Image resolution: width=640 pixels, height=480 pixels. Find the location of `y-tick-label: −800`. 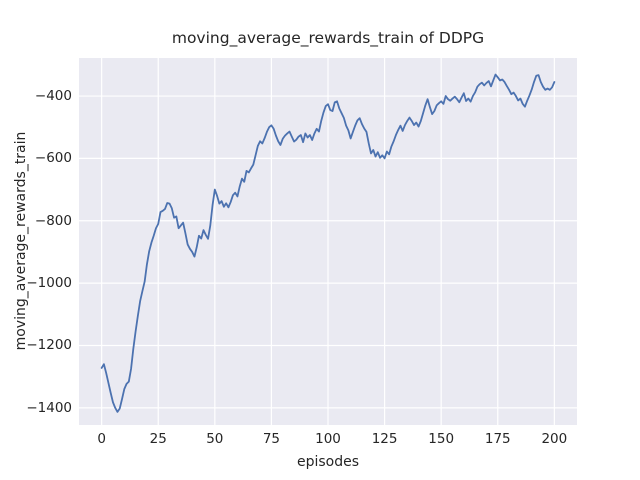

y-tick-label: −800 is located at coordinates (53, 220).